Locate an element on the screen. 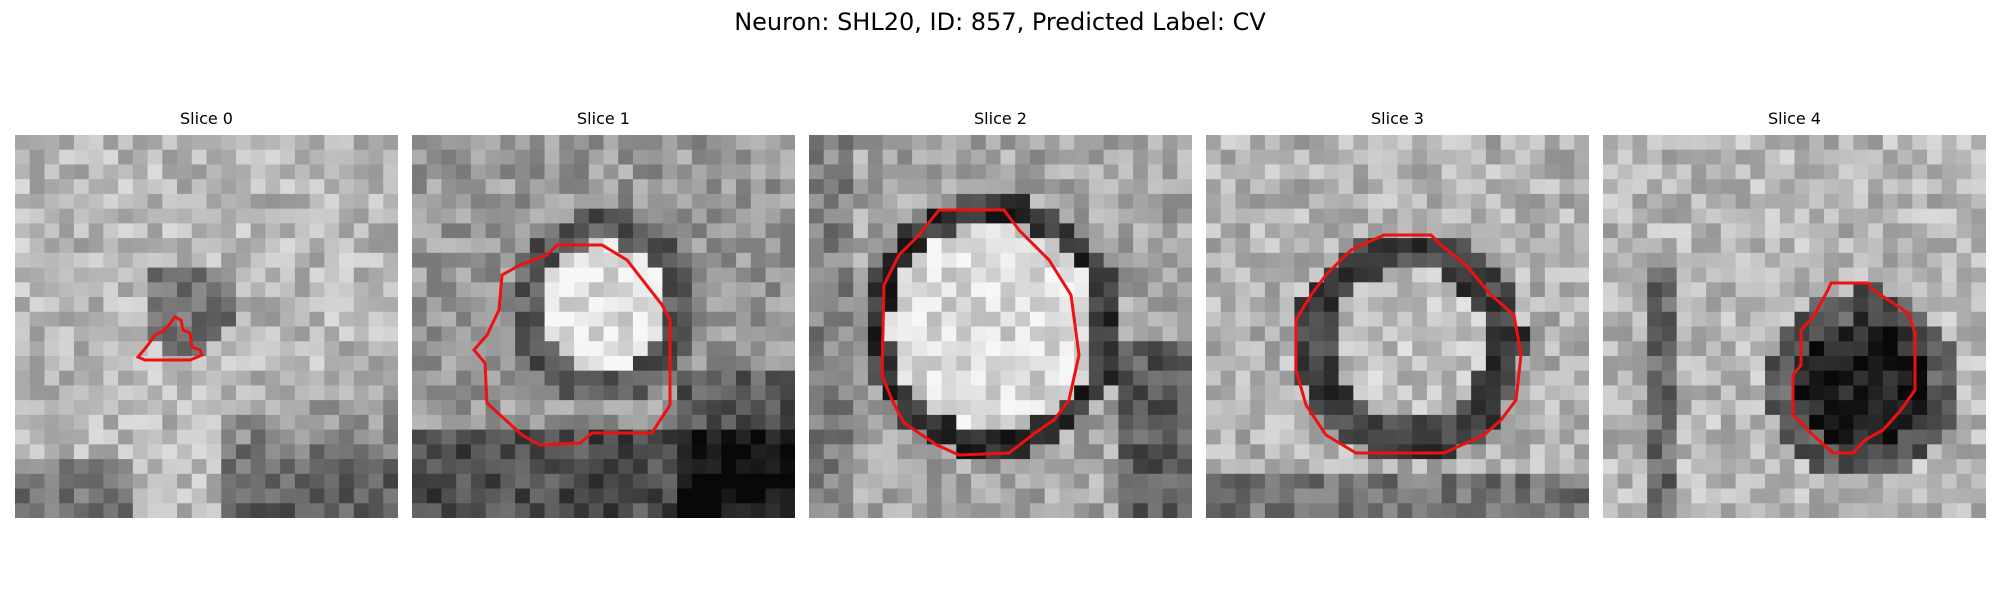 Image resolution: width=2000 pixels, height=600 pixels. slice-title: Slice 3 is located at coordinates (1397, 118).